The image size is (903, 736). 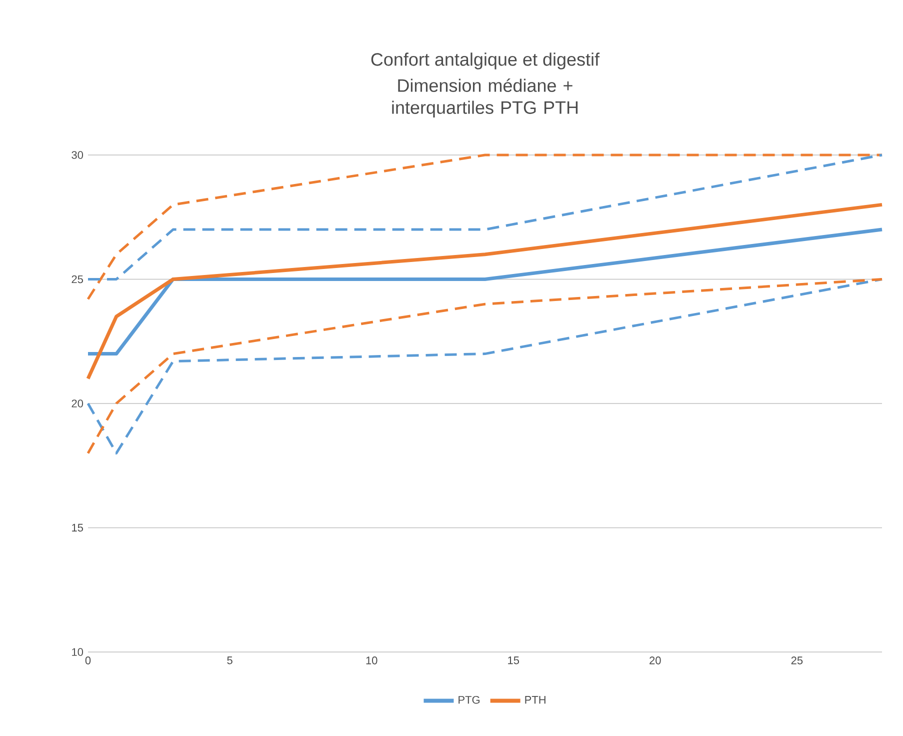 What do you see at coordinates (485, 61) in the screenshot?
I see `chart-title: Confort antalgique et digestif` at bounding box center [485, 61].